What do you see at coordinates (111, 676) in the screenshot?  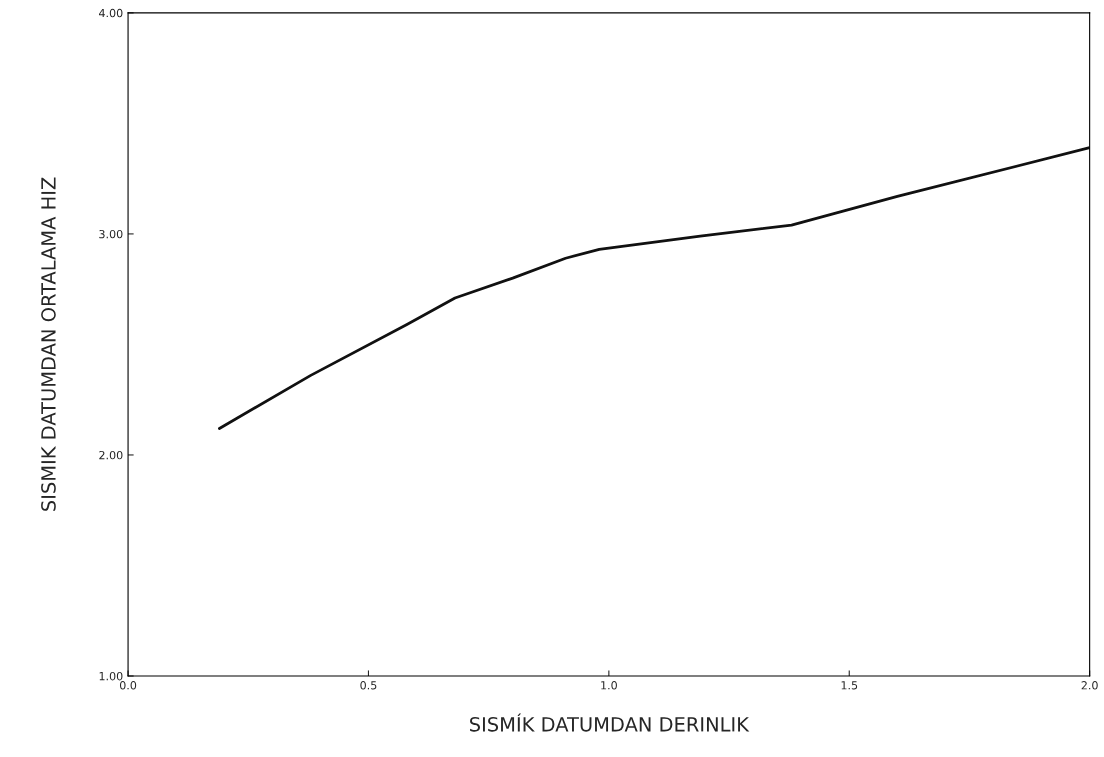 I see `y-tick-label: 1.00` at bounding box center [111, 676].